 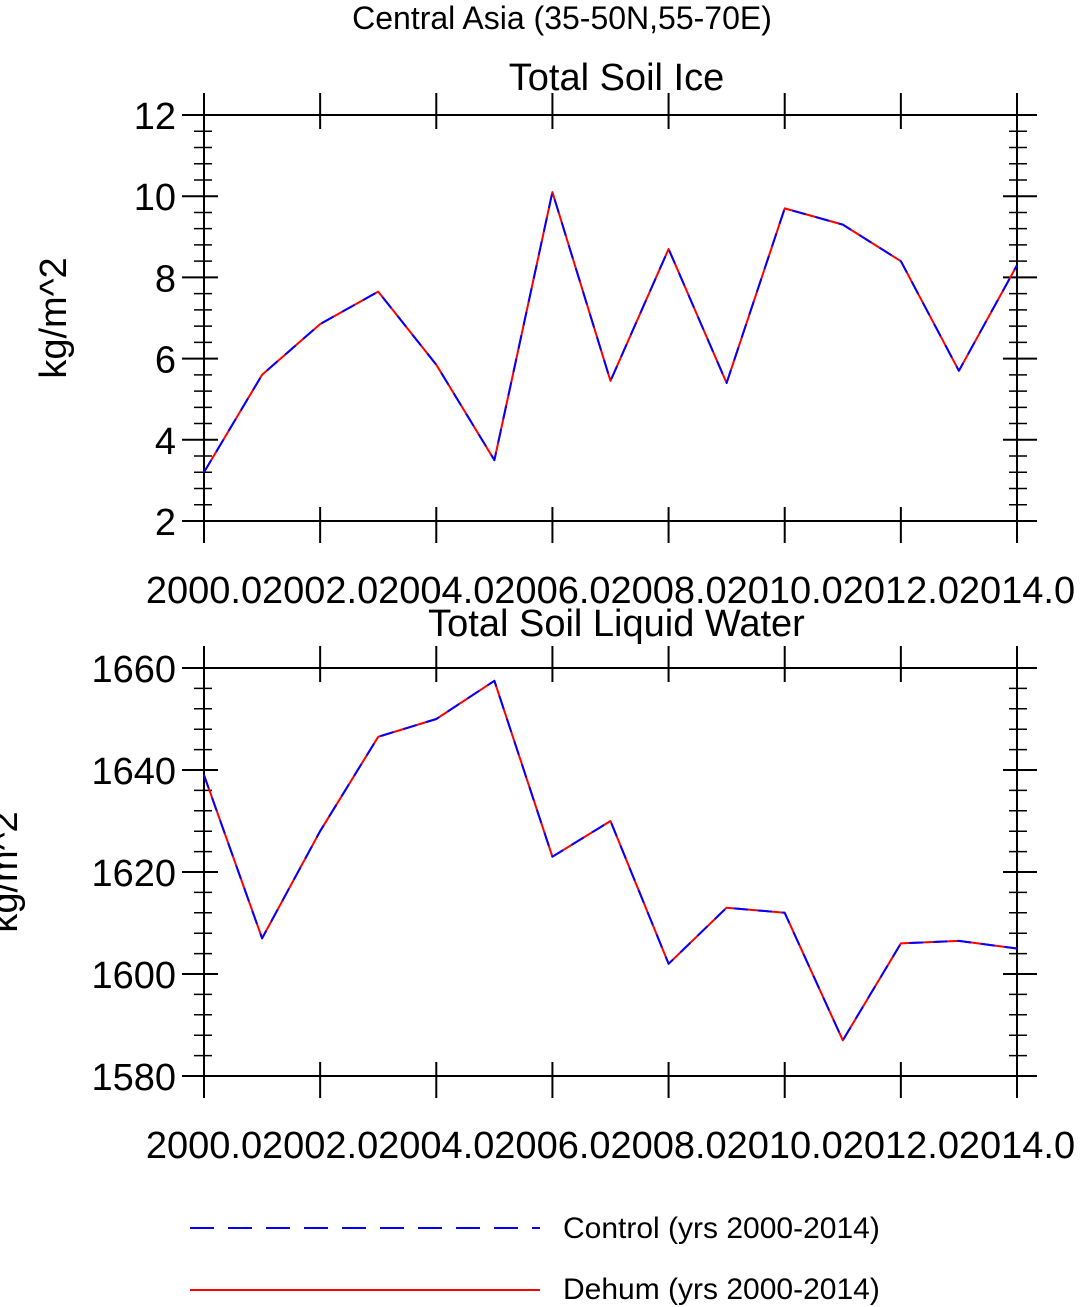 I want to click on chart-title: Total Soil Liquid Water, so click(x=616, y=624).